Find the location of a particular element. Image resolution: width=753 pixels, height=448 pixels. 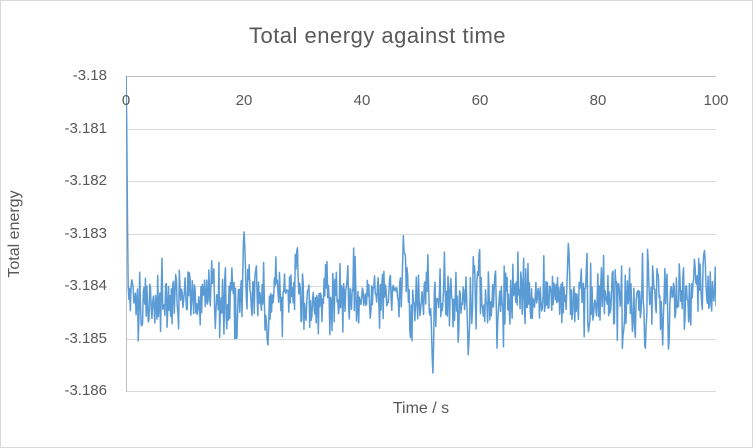

y-tick-label: -3.181 is located at coordinates (85, 128).